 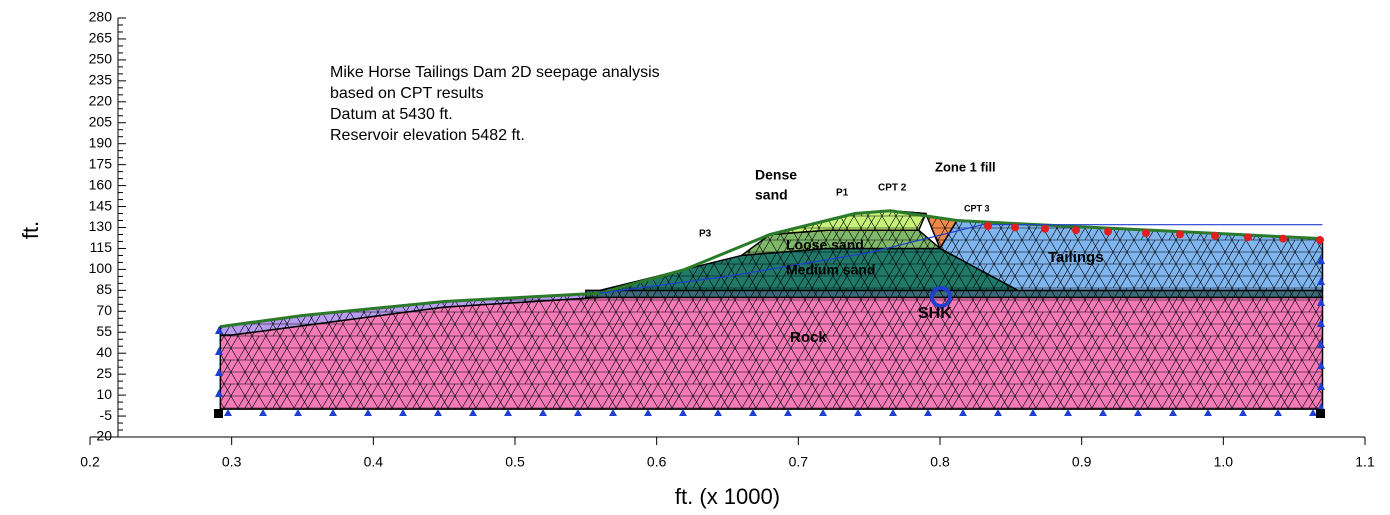 I want to click on y-tick-label: 130, so click(x=101, y=226).